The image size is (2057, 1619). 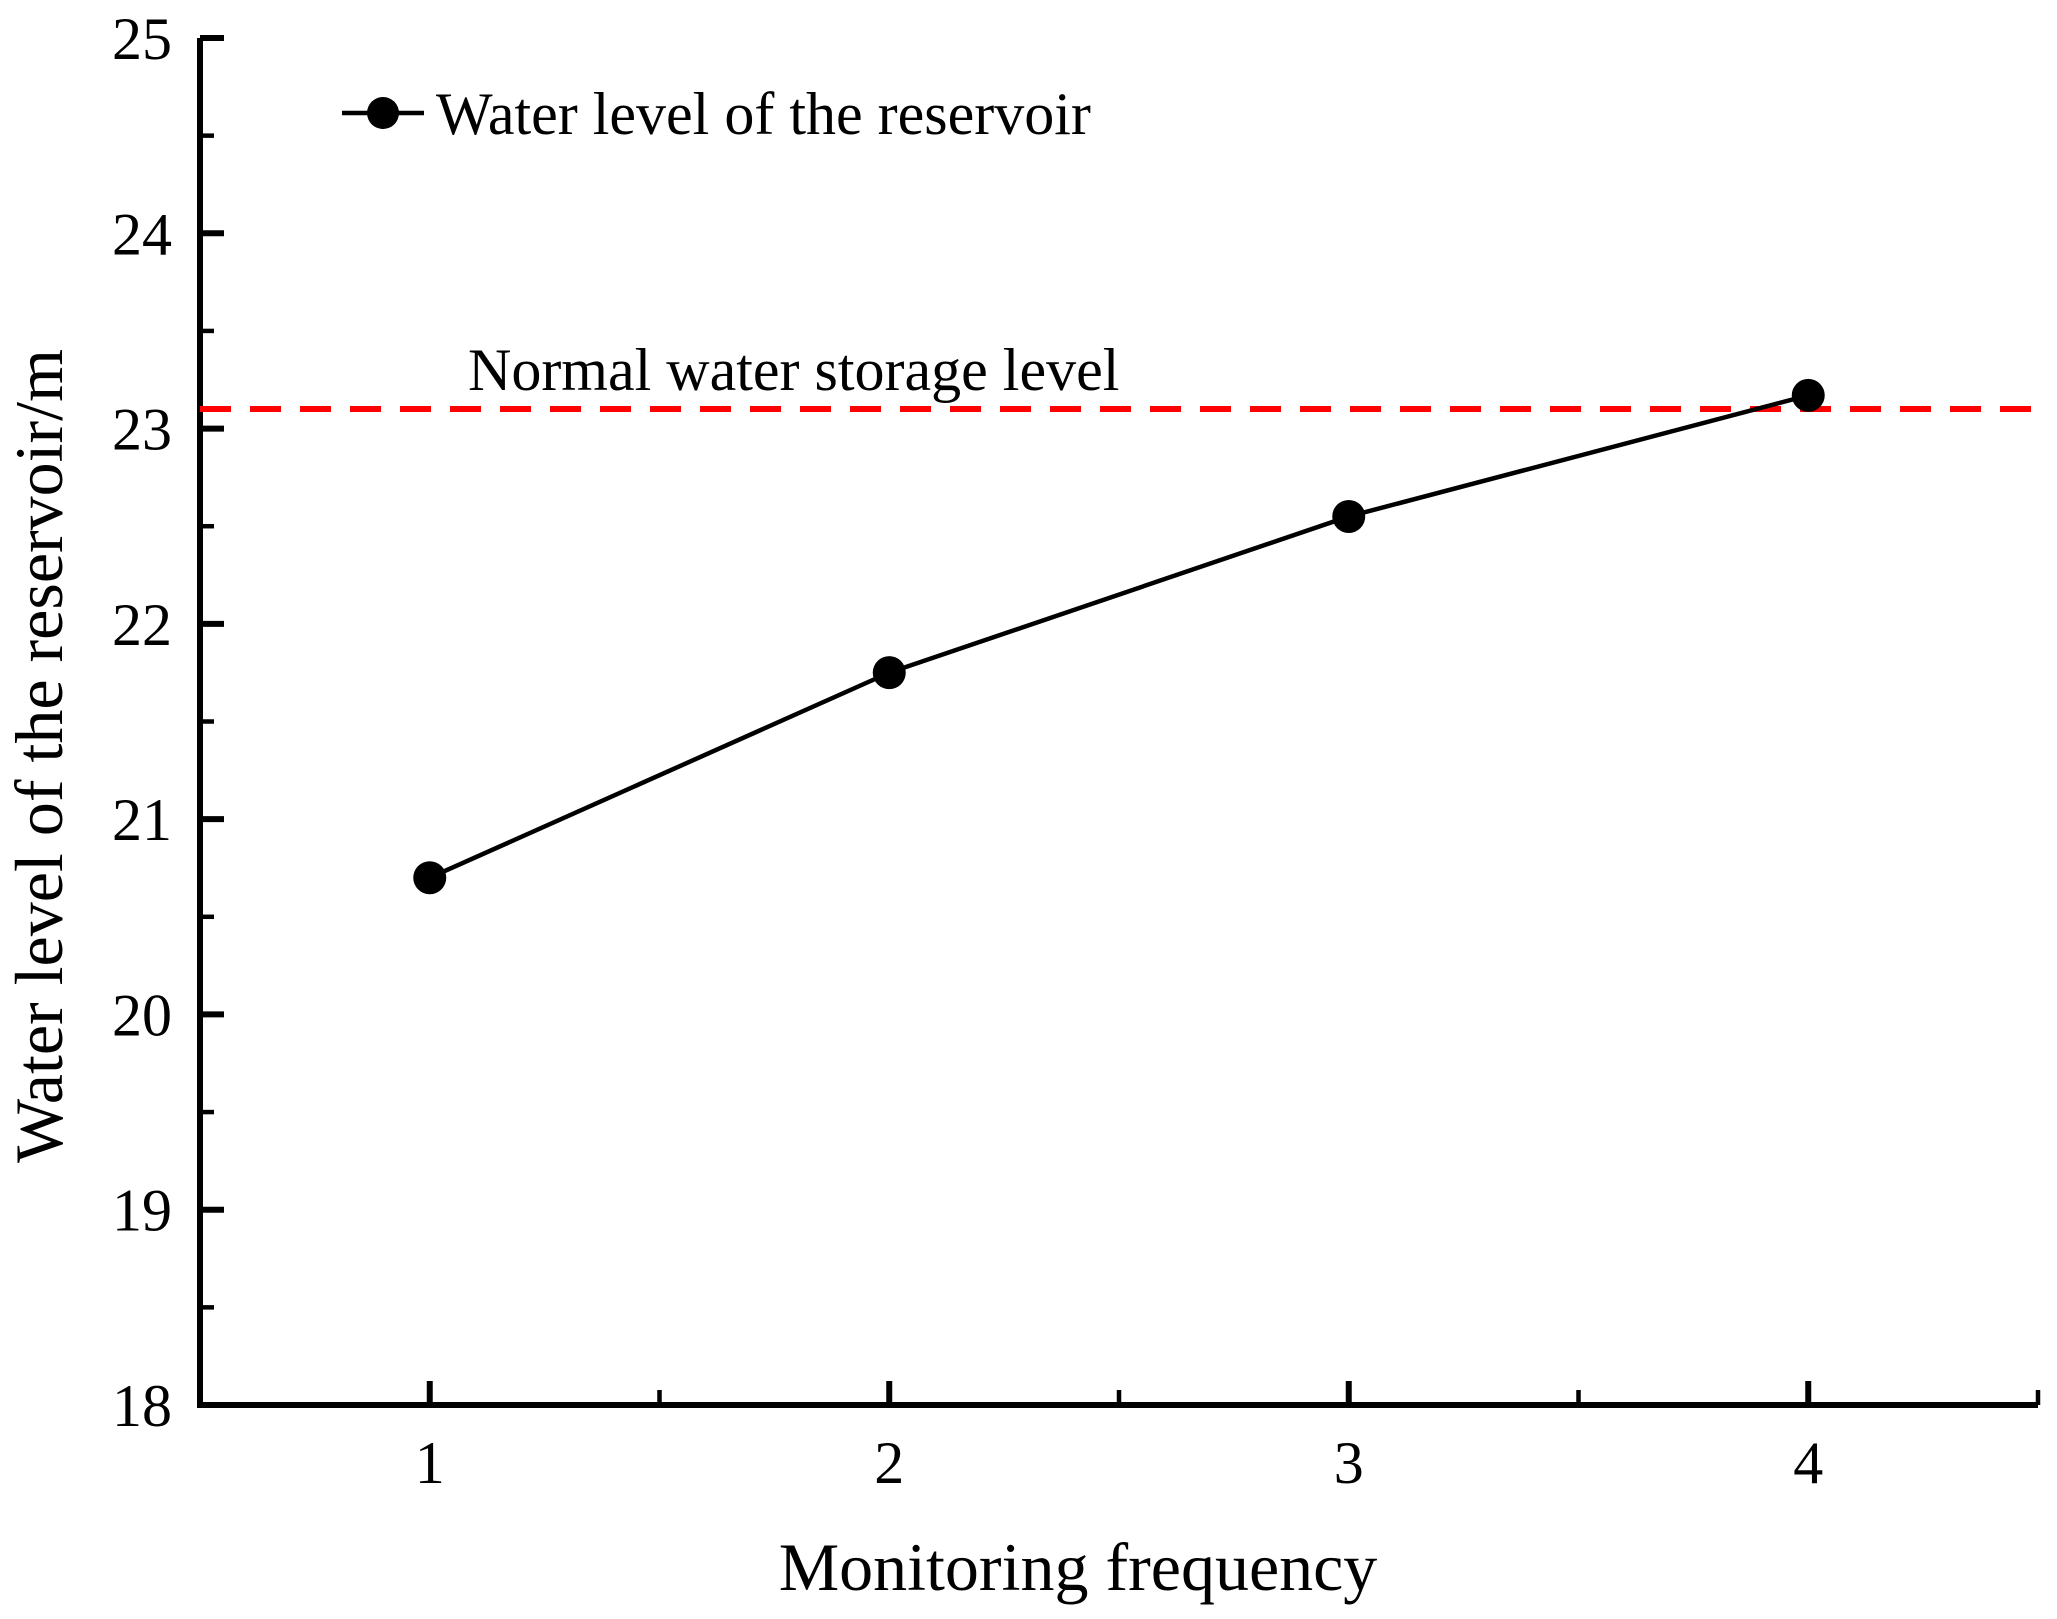 I want to click on y-tick-label: 23, so click(x=142, y=430).